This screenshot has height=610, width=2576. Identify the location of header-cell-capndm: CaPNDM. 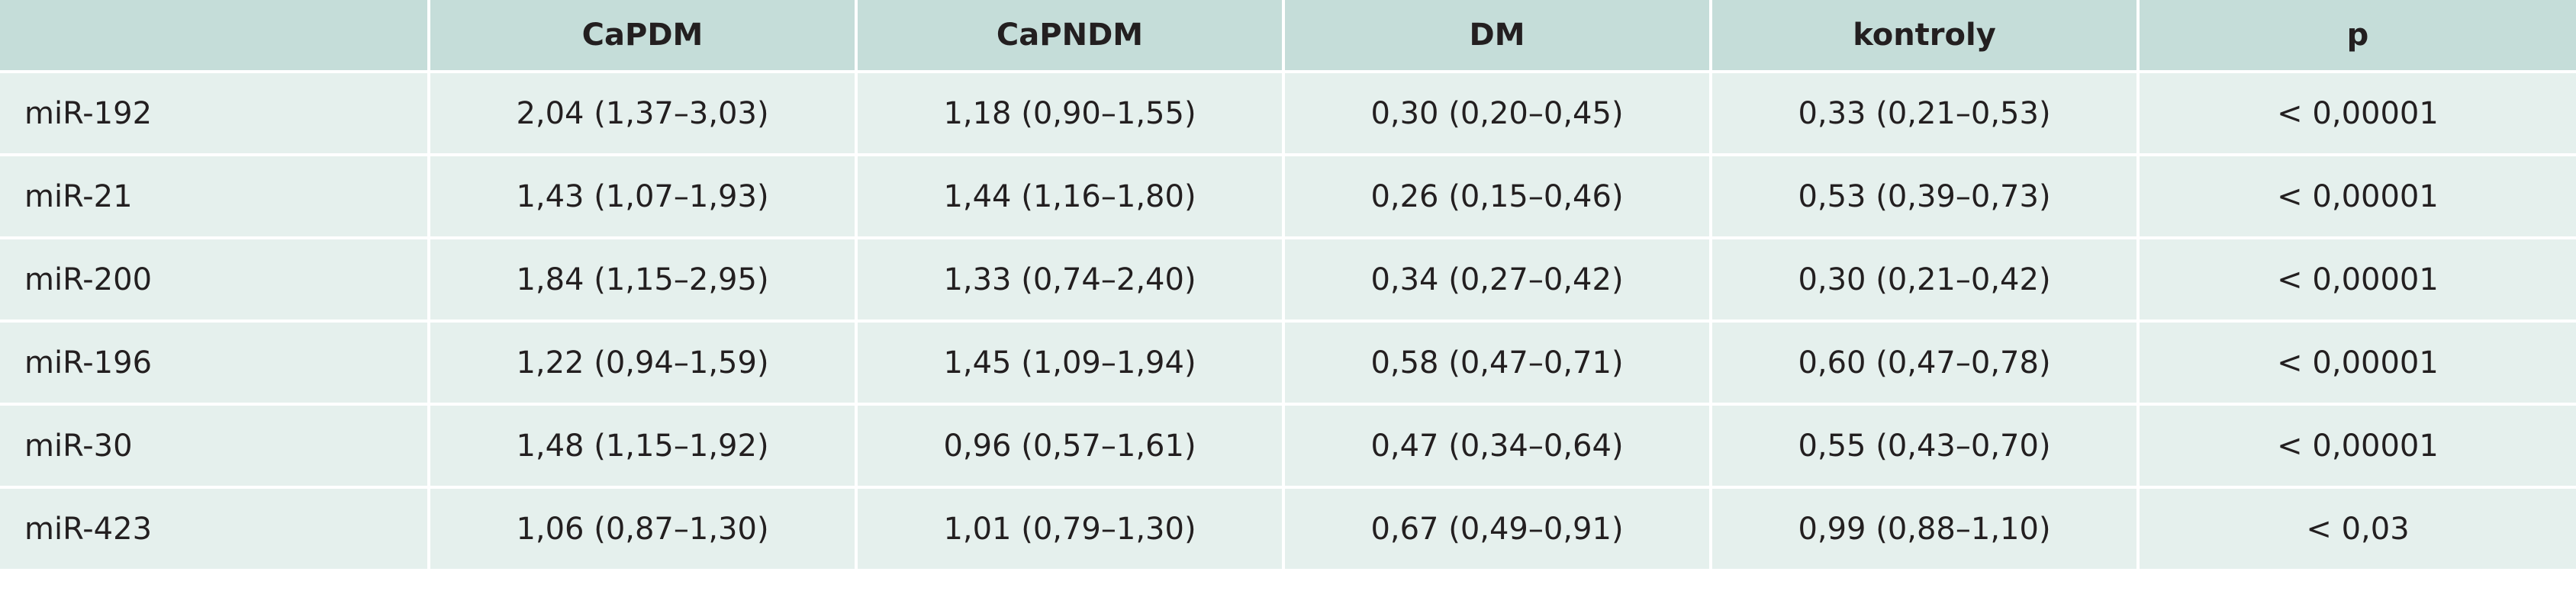
(1070, 36).